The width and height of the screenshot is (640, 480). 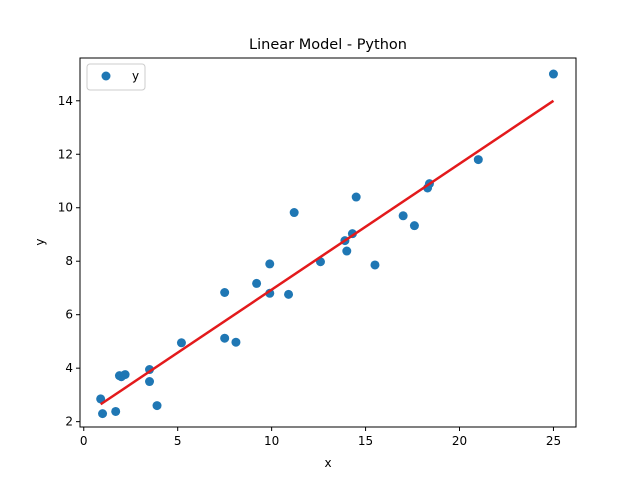 I want to click on legend: y, so click(x=116, y=77).